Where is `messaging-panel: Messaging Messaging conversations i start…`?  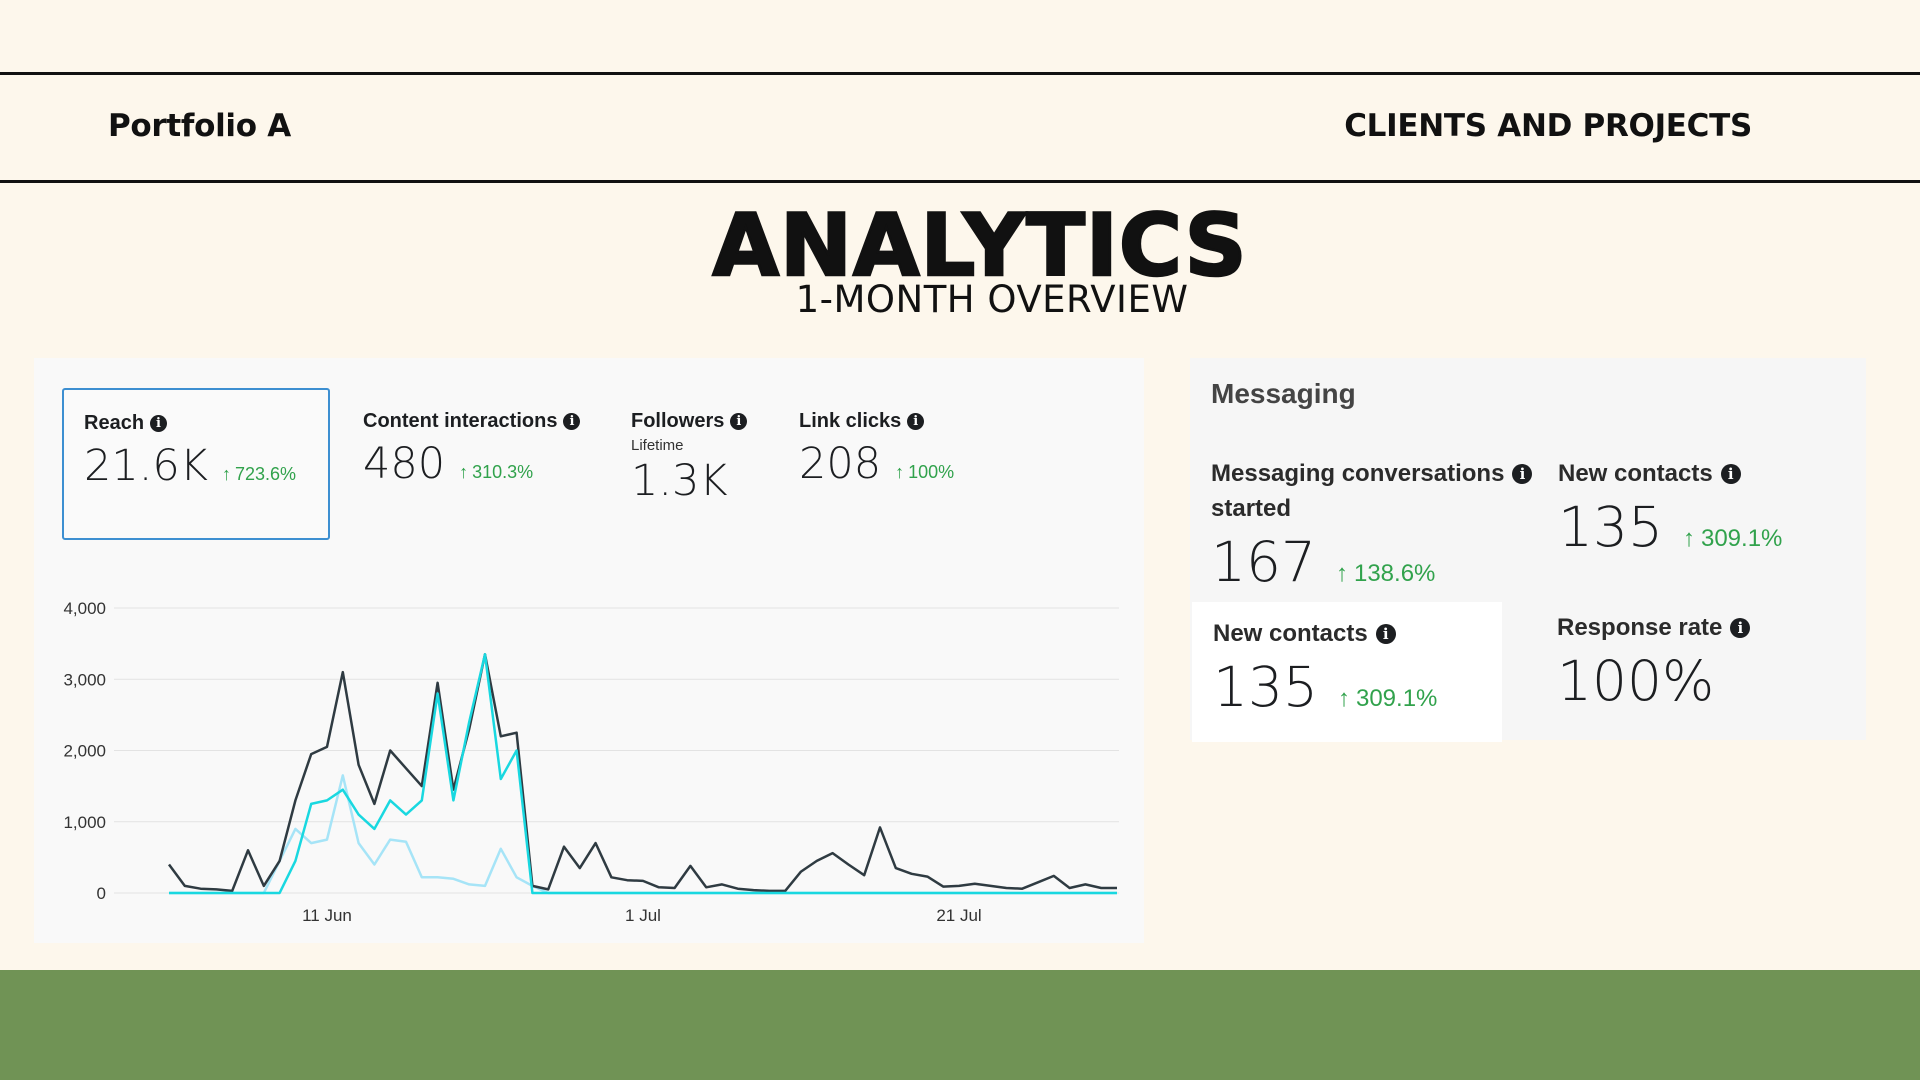 messaging-panel: Messaging Messaging conversations i start… is located at coordinates (1528, 550).